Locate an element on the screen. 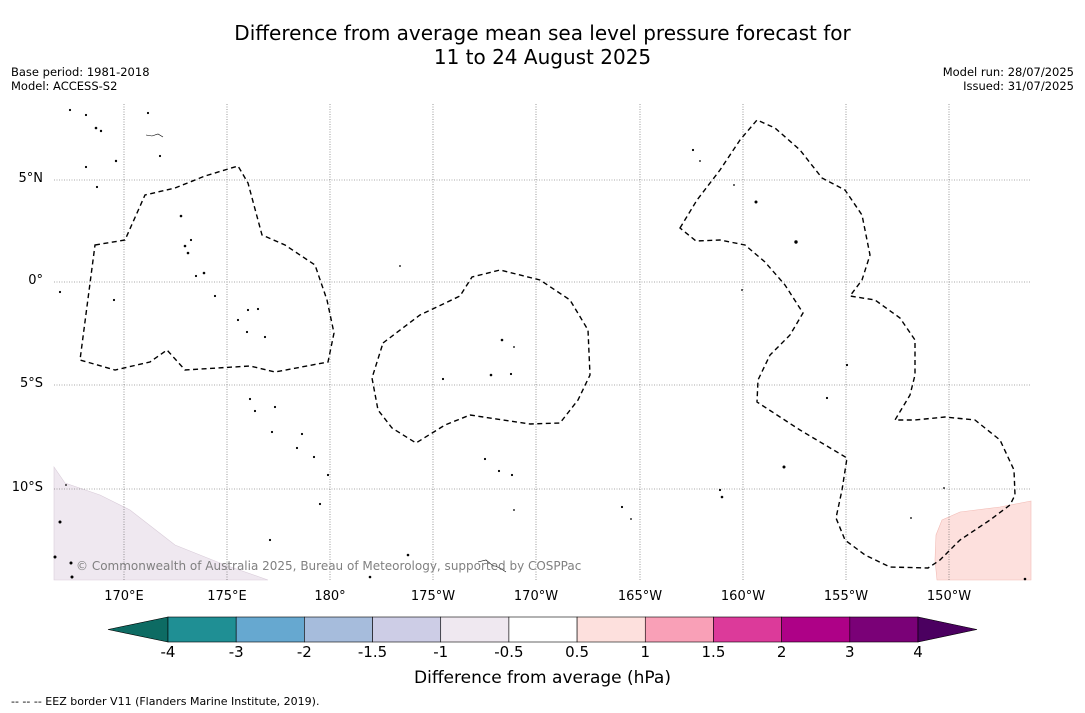  eez-kiribati-gilberts is located at coordinates (207, 269).